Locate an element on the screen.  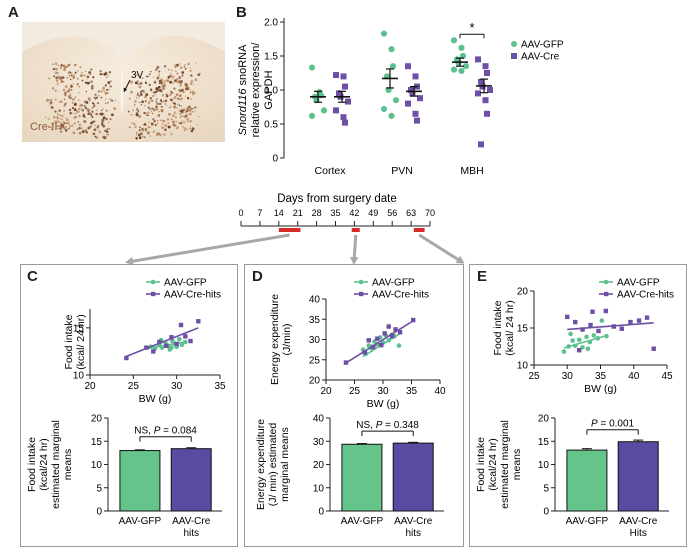
regression-line is located at coordinates (585, 341).